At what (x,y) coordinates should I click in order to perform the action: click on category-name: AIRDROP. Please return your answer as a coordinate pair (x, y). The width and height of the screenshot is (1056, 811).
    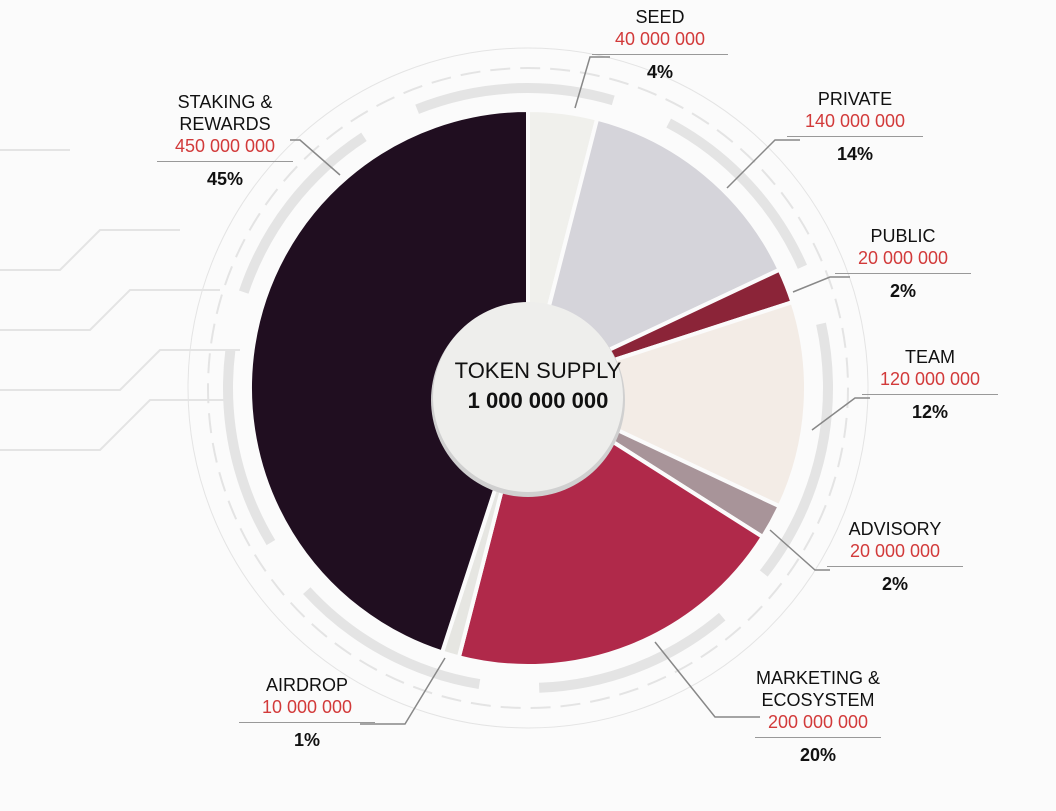
    Looking at the image, I should click on (306, 685).